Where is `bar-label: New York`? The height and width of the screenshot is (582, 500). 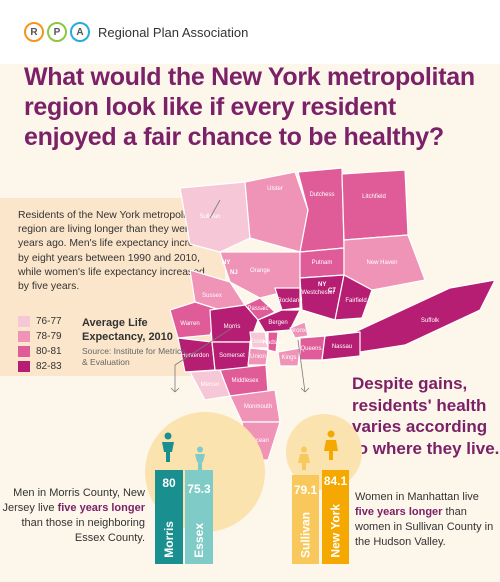
bar-label: New York is located at coordinates (335, 531).